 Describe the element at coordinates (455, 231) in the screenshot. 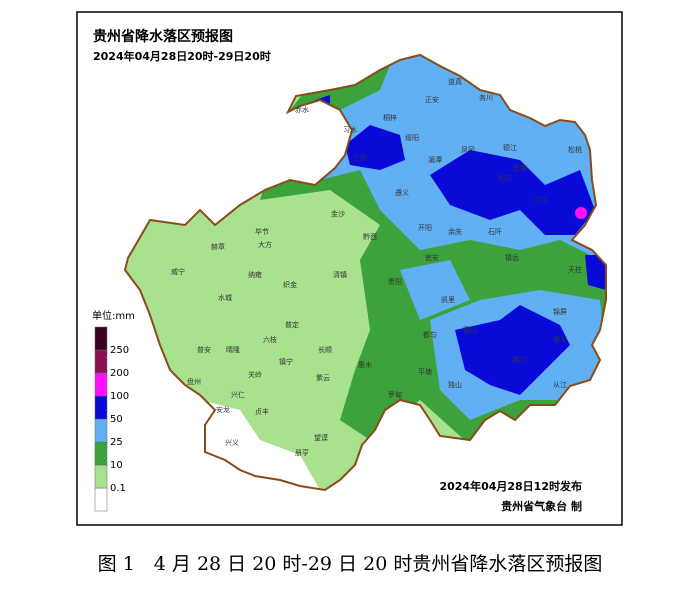

I see `city-label: 余庆` at that location.